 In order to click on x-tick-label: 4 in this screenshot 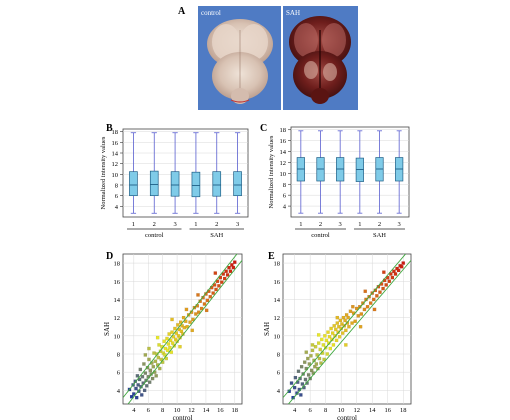, I will do `click(295, 410)`.